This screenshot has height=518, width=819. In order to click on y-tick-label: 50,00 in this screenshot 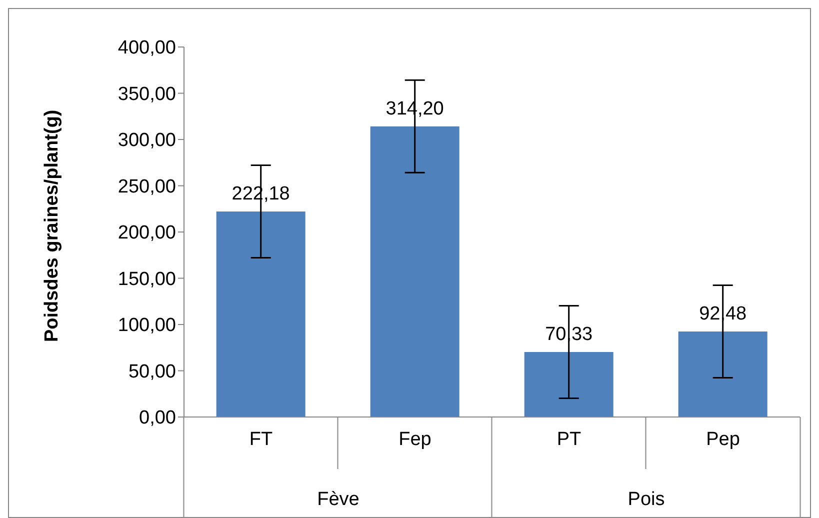, I will do `click(152, 371)`.